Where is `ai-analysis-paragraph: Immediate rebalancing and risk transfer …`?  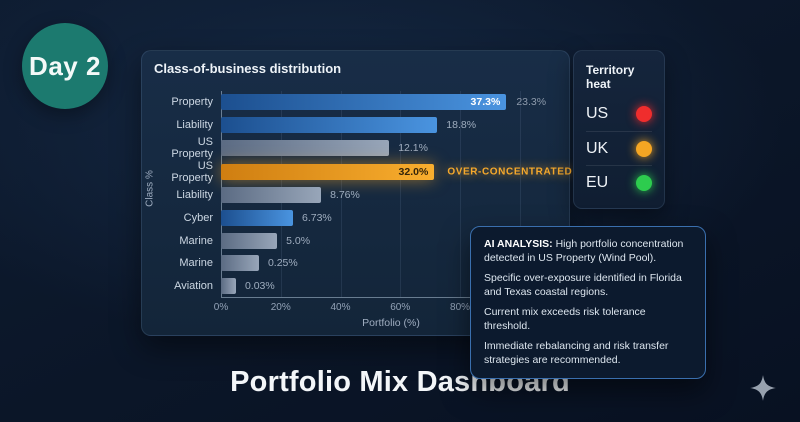
ai-analysis-paragraph: Immediate rebalancing and risk transfer … is located at coordinates (576, 353).